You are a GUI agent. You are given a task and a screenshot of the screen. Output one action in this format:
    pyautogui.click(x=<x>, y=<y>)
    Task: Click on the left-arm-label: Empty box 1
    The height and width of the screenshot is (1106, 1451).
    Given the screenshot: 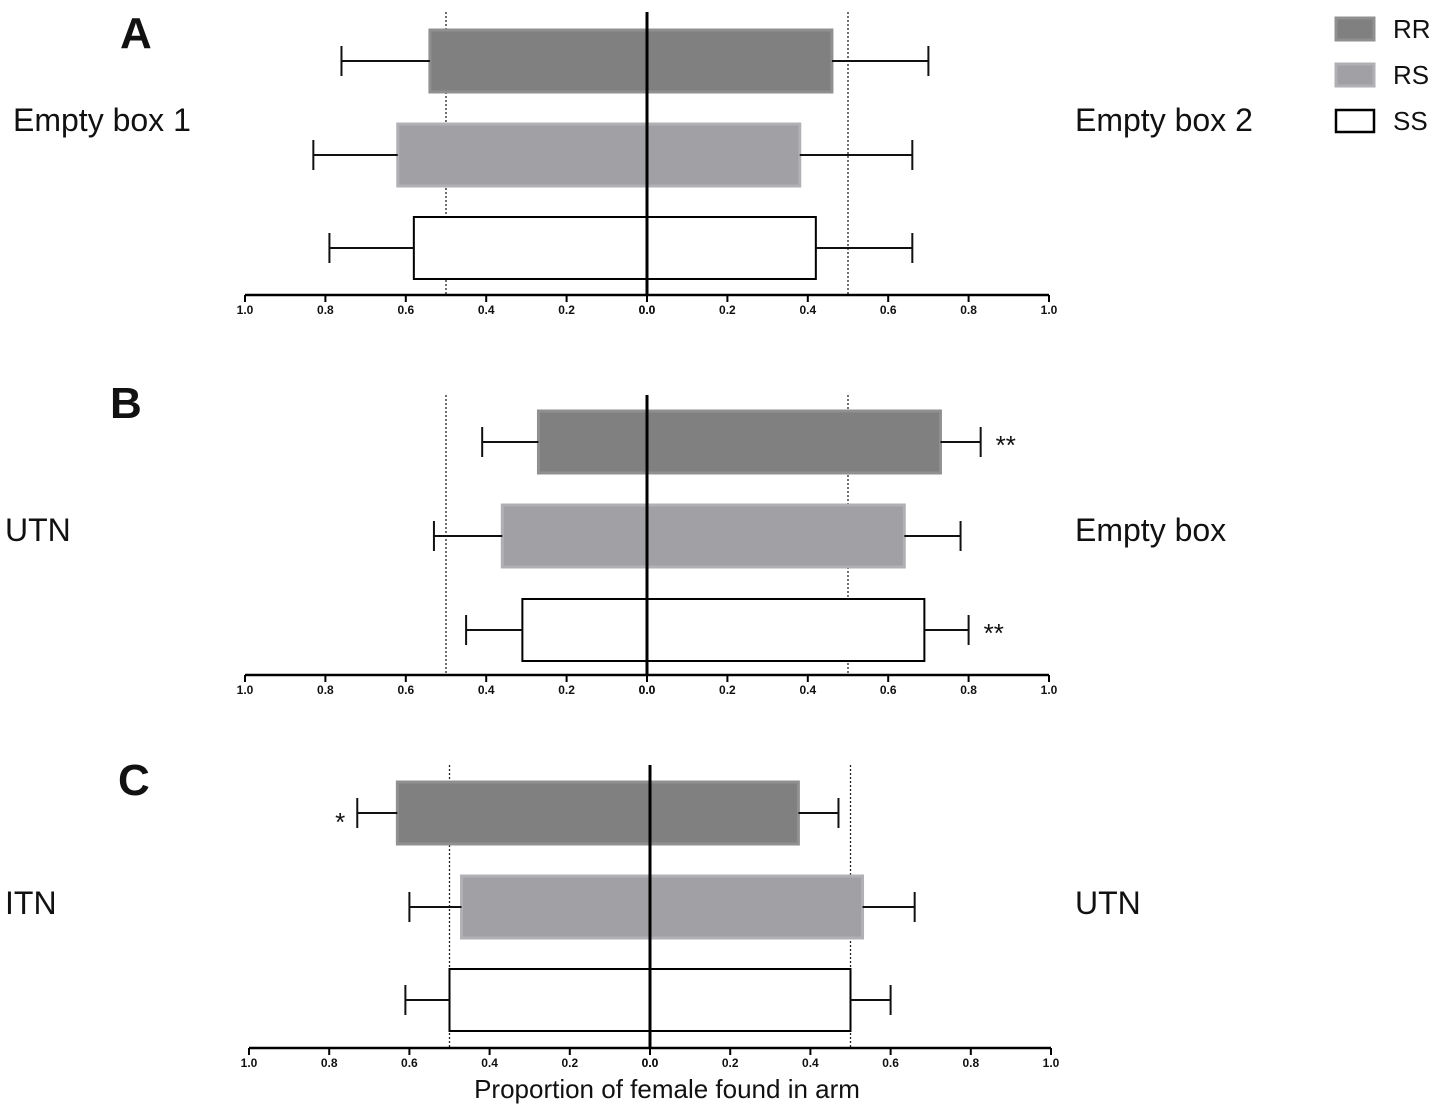 What is the action you would take?
    pyautogui.click(x=102, y=120)
    